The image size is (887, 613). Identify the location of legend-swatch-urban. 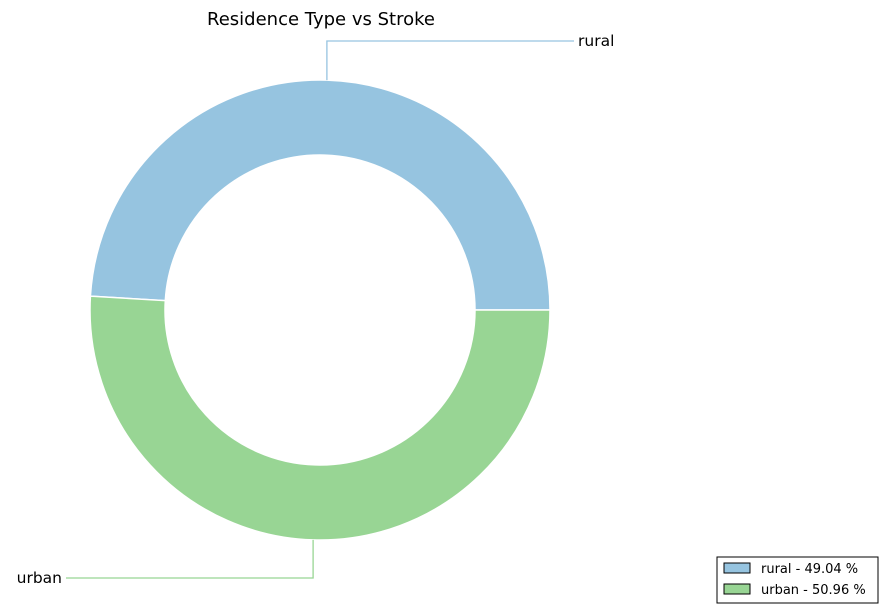
(737, 589).